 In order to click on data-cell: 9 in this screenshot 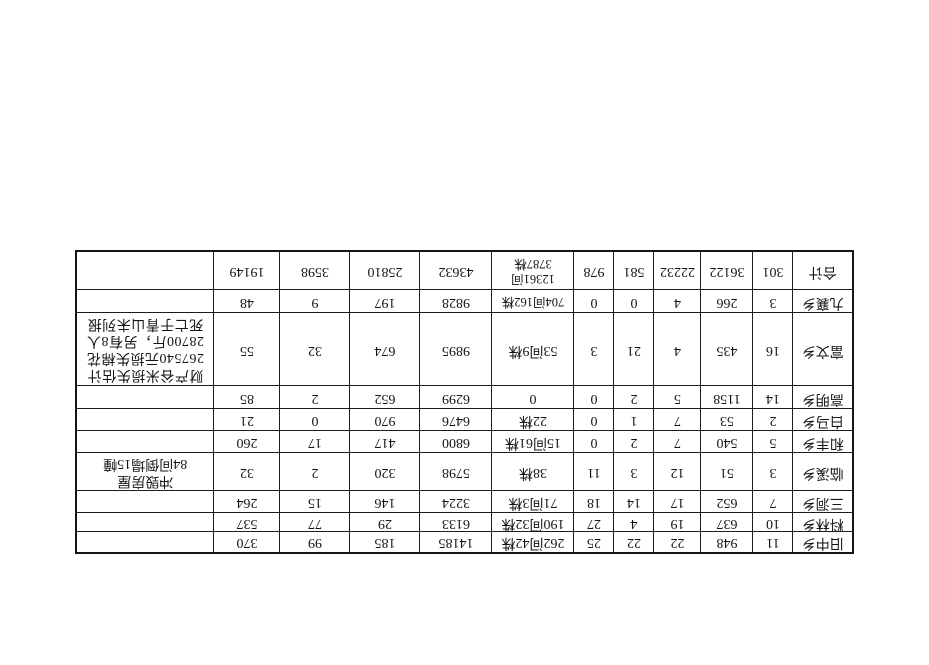, I will do `click(315, 301)`.